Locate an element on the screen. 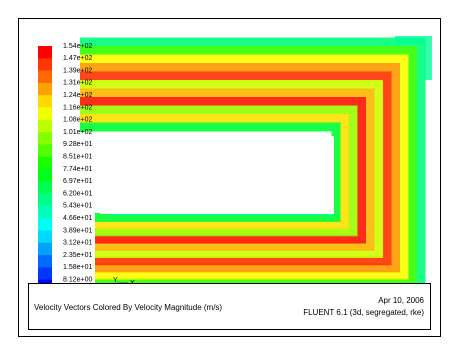 This screenshot has width=457, height=358. colorbar-label: 1.01e+02 is located at coordinates (77, 132).